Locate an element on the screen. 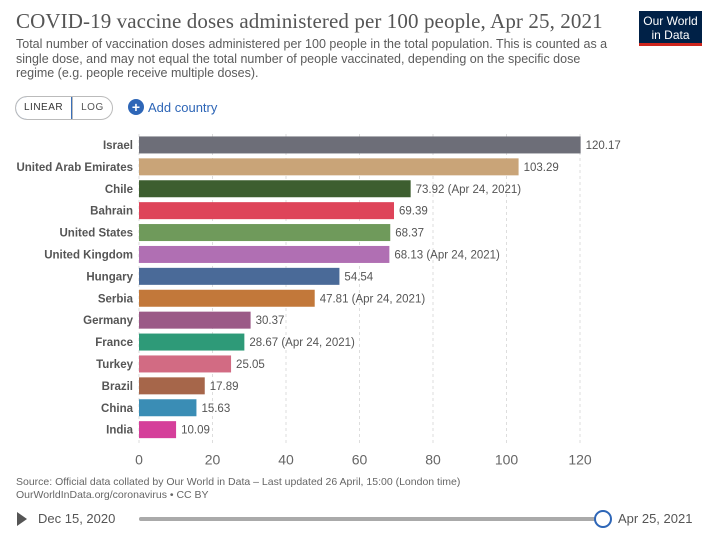  category-label: France is located at coordinates (114, 343).